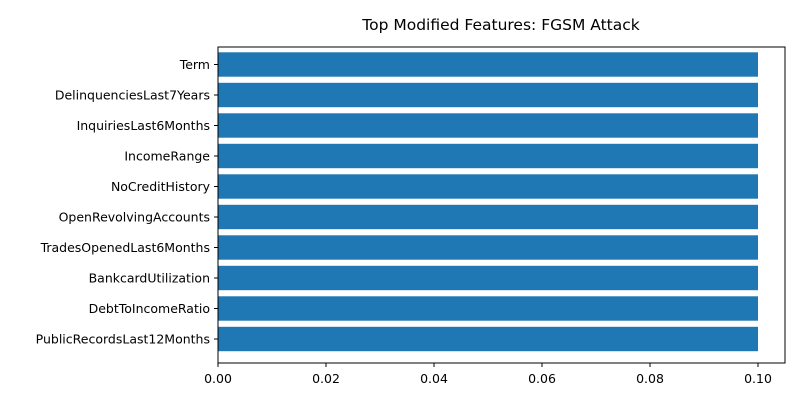 The height and width of the screenshot is (400, 800). What do you see at coordinates (488, 64) in the screenshot?
I see `bar-Term` at bounding box center [488, 64].